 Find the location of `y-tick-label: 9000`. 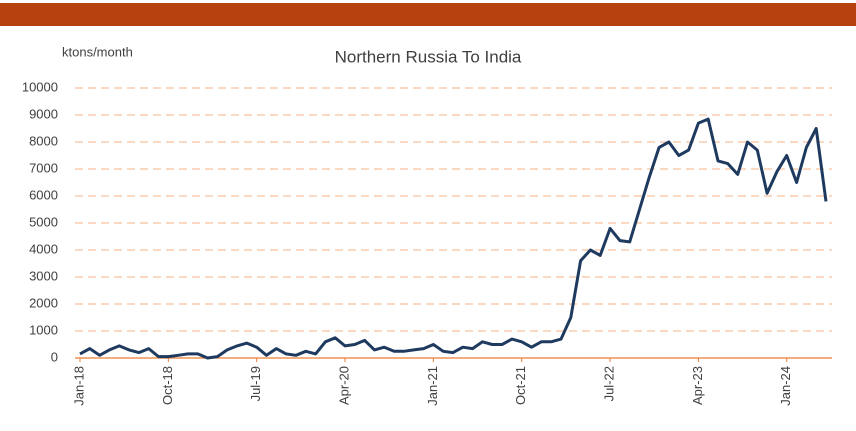

y-tick-label: 9000 is located at coordinates (43, 113).